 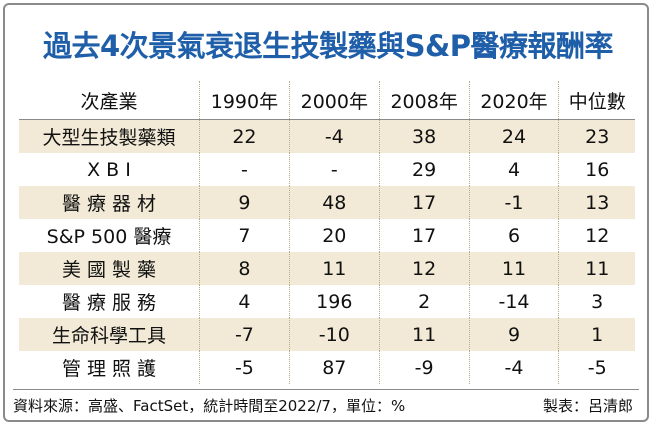 What do you see at coordinates (244, 334) in the screenshot?
I see `cell: -7` at bounding box center [244, 334].